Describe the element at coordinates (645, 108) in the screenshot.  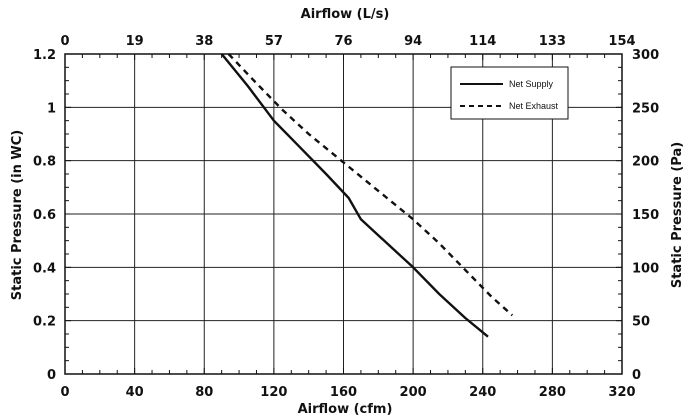
I see `y2-tick-label: 250` at that location.